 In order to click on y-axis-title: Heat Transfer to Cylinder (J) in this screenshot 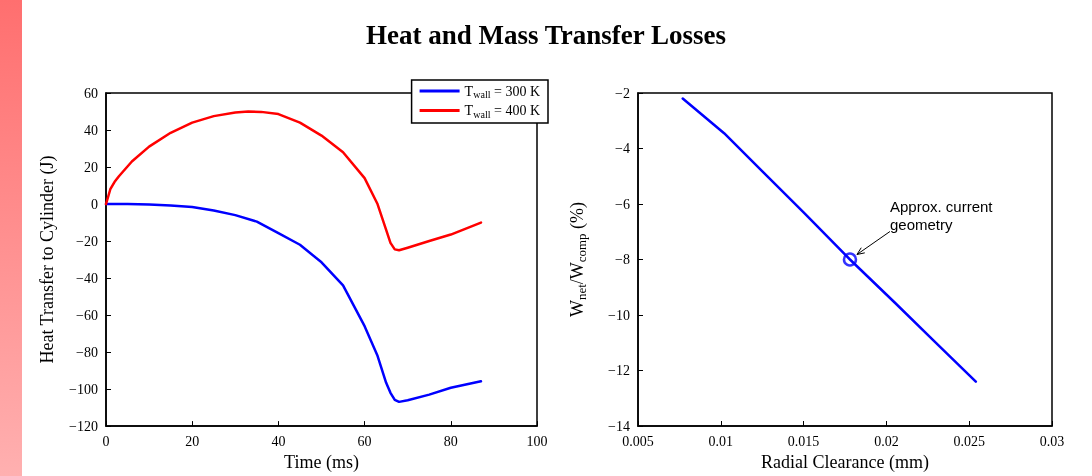, I will do `click(47, 259)`.